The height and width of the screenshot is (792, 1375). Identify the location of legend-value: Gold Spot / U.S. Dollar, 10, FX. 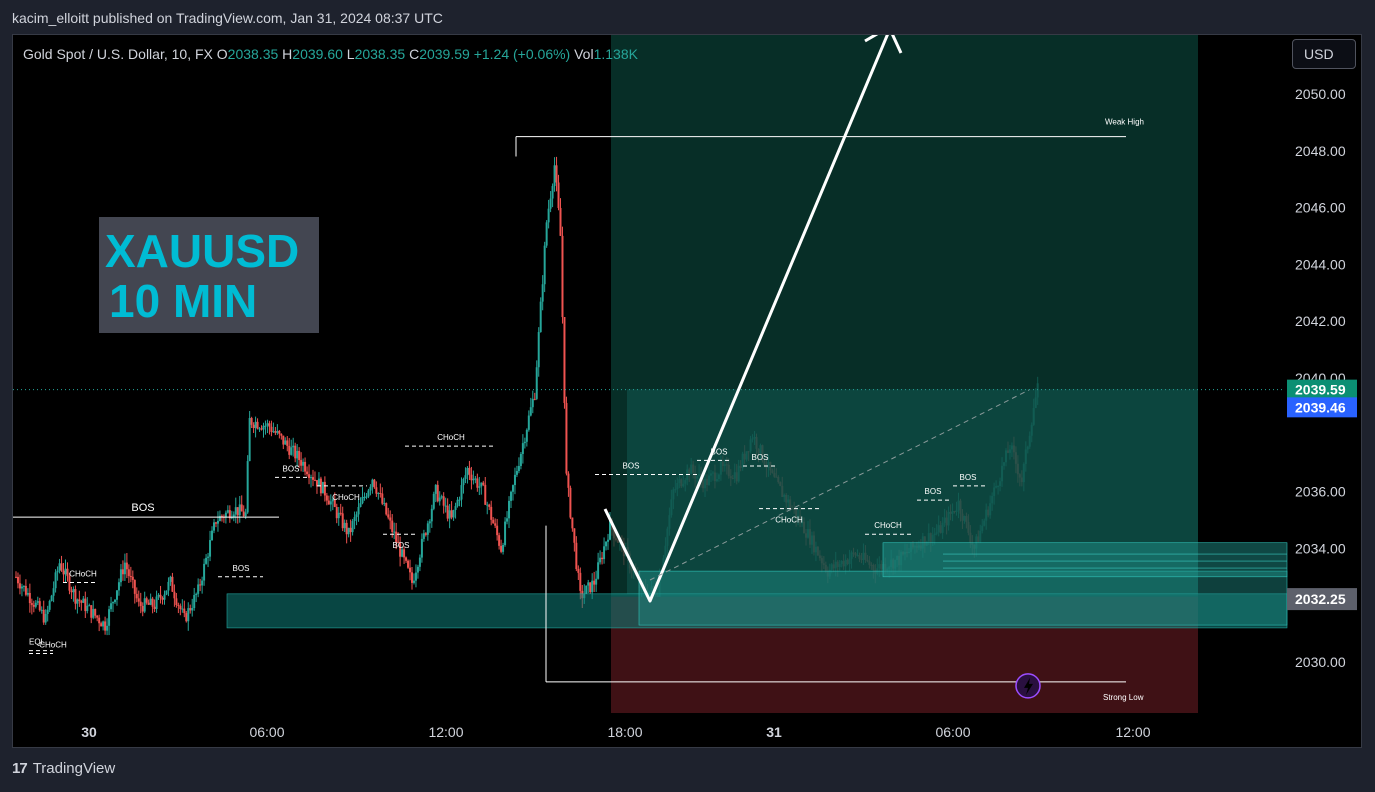
(118, 54).